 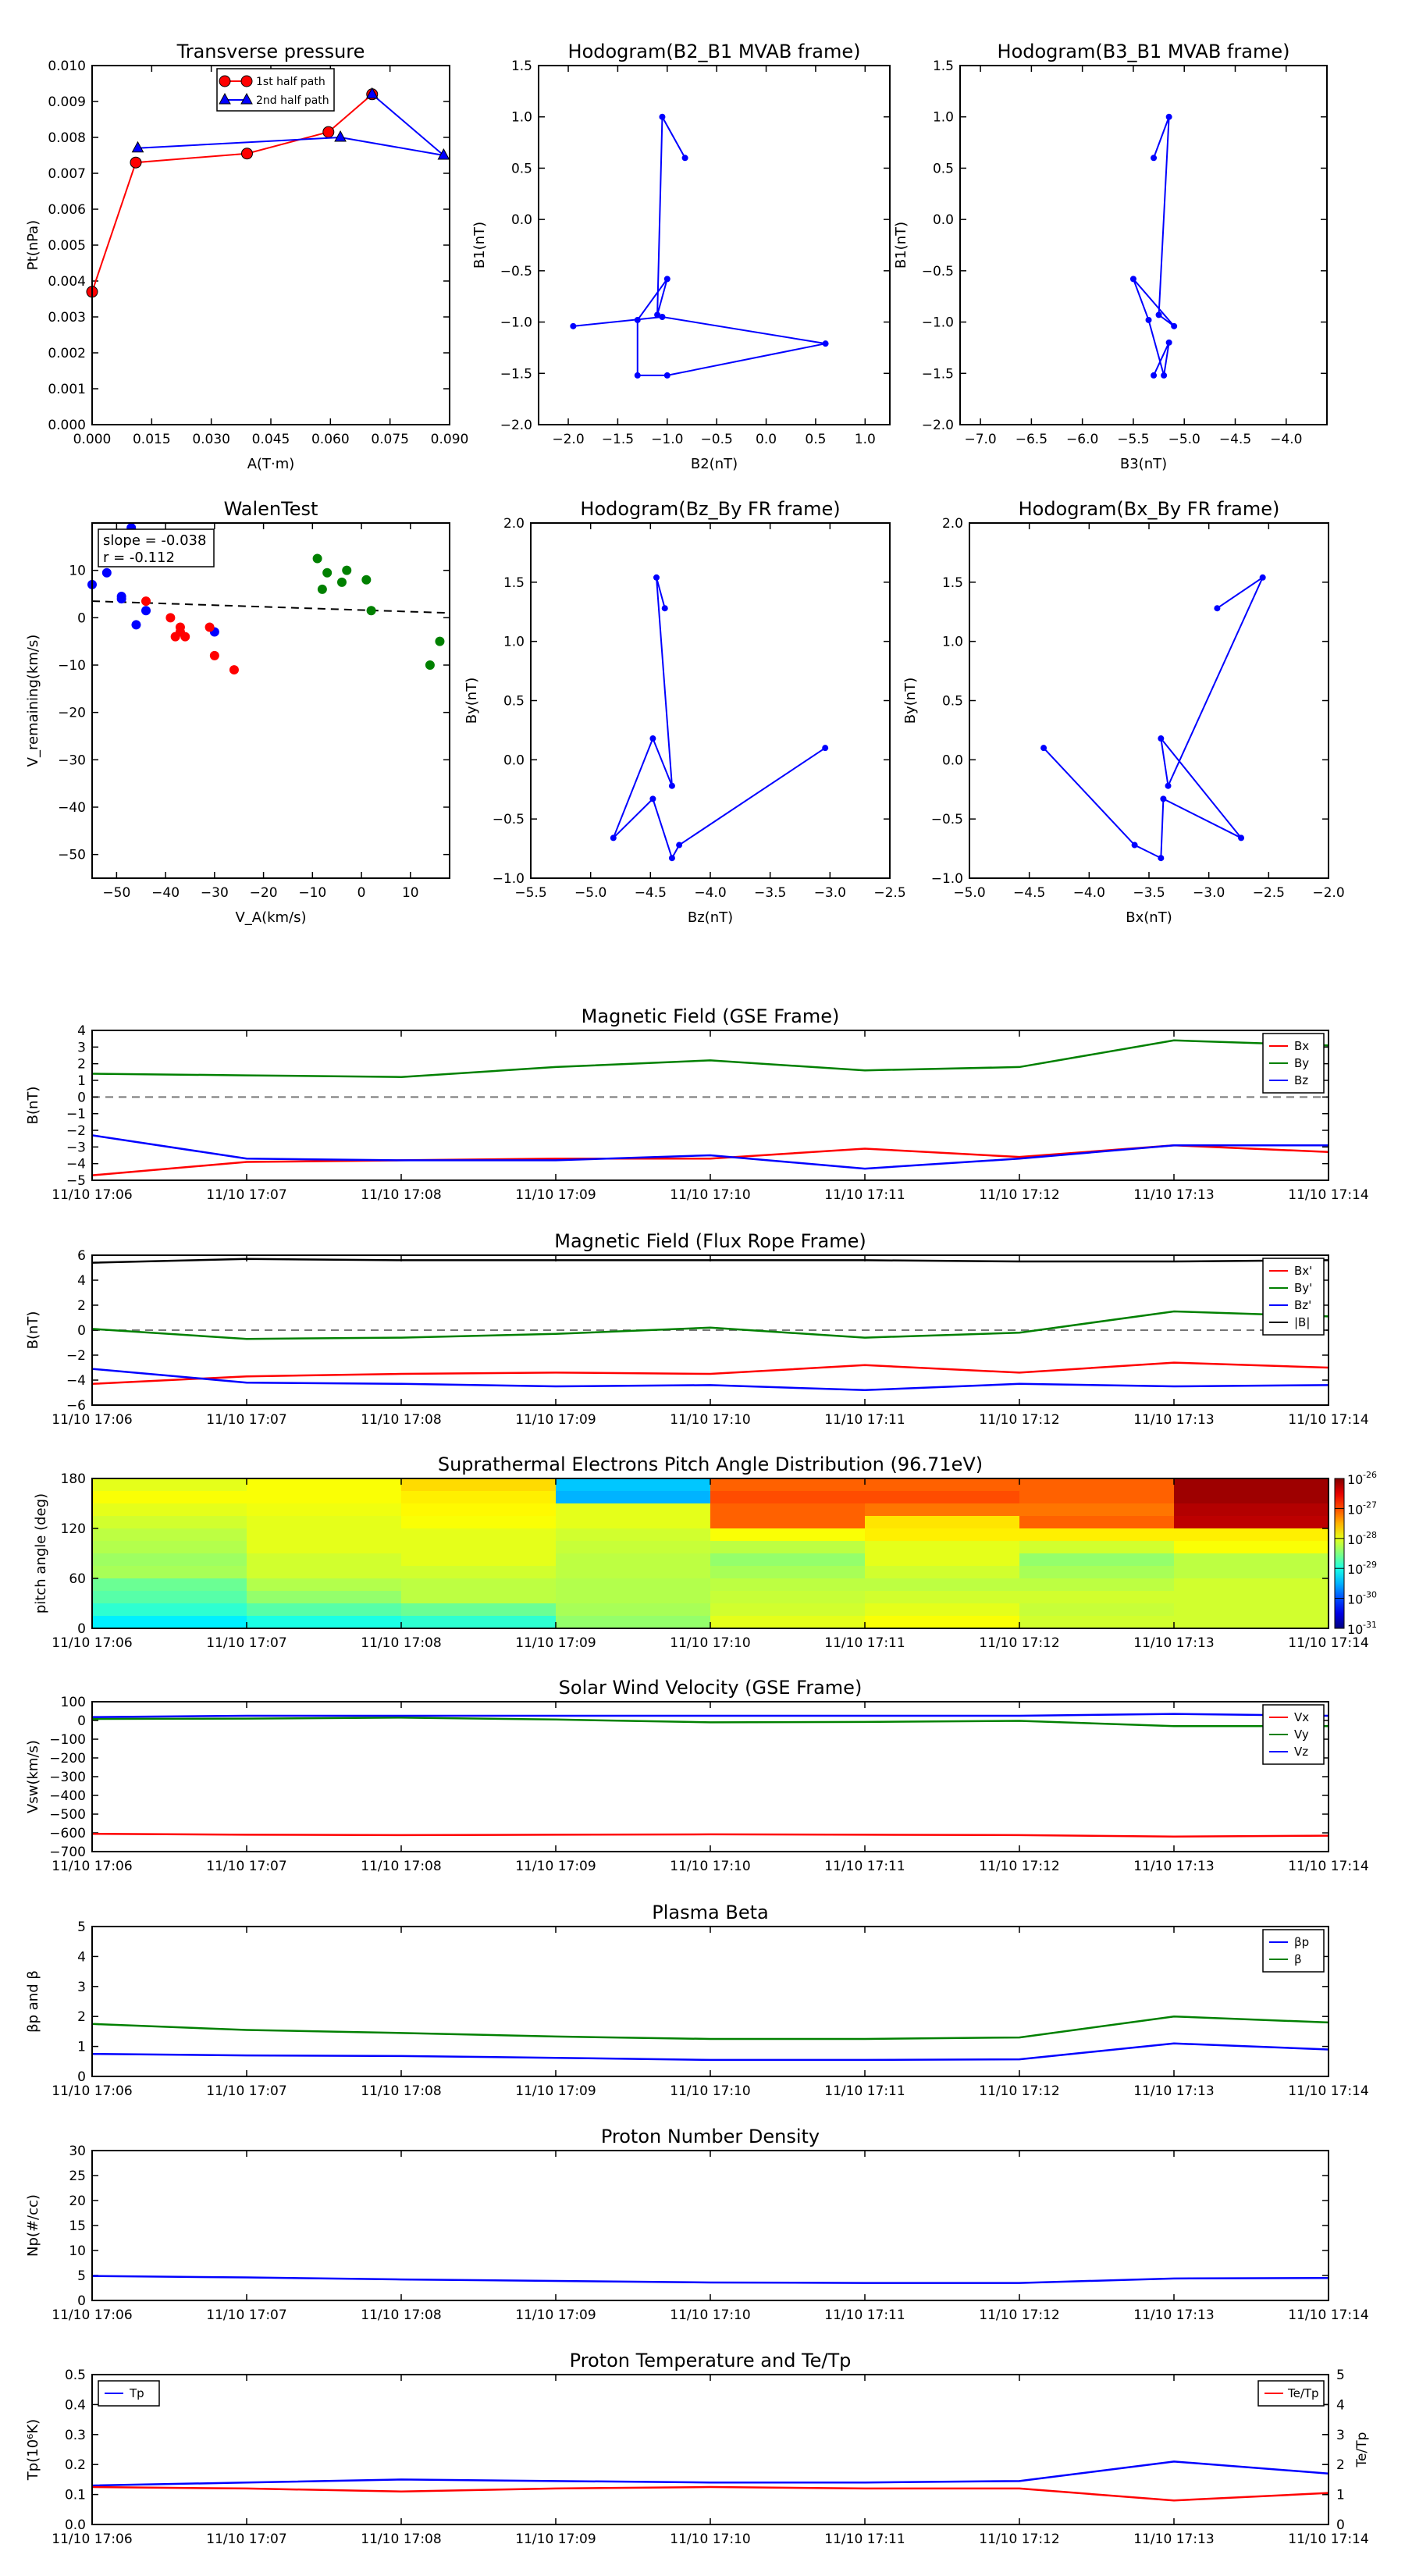 What do you see at coordinates (76, 2435) in the screenshot?
I see `y-tick-label: 0.3` at bounding box center [76, 2435].